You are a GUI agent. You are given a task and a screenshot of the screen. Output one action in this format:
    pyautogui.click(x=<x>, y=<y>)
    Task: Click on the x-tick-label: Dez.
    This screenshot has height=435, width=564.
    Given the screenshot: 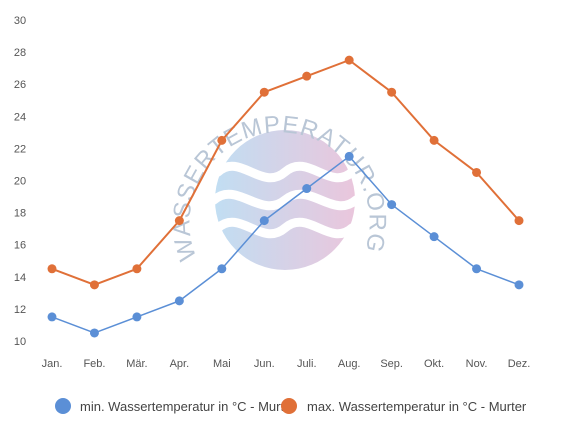 What is the action you would take?
    pyautogui.click(x=519, y=364)
    